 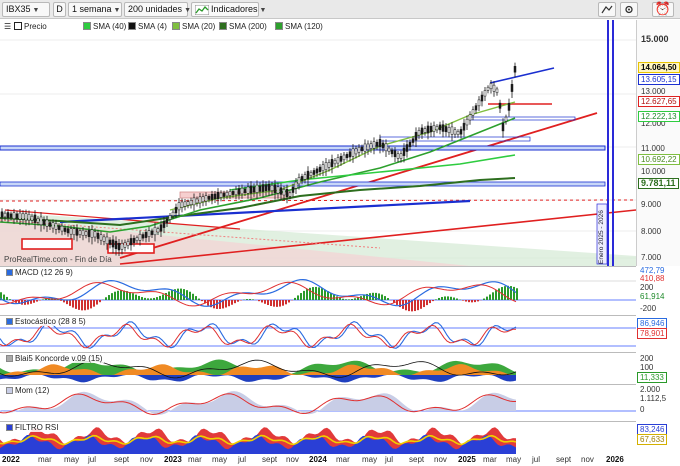 What do you see at coordinates (658, 183) in the screenshot?
I see `price-tag: 9.781,11` at bounding box center [658, 183].